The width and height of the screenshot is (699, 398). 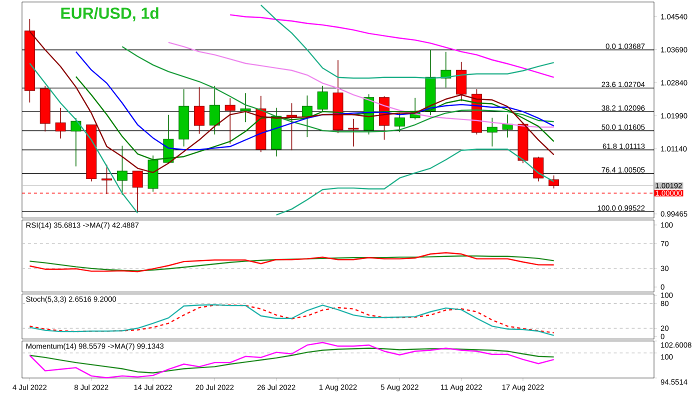 What do you see at coordinates (109, 14) in the screenshot?
I see `chart-title: EUR/USD, 1d` at bounding box center [109, 14].